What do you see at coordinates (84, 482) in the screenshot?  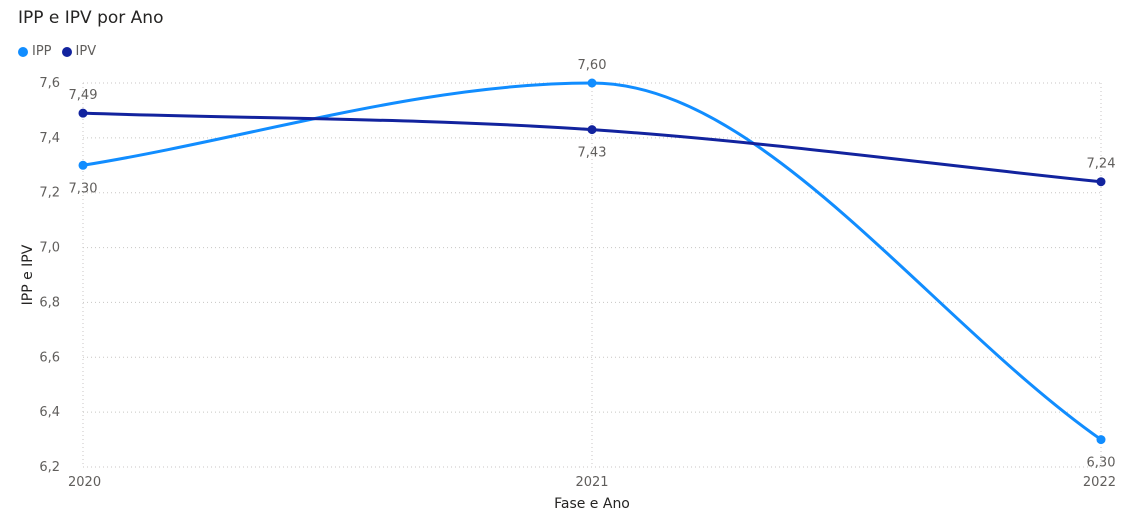 I see `x-tick-label: 2020` at bounding box center [84, 482].